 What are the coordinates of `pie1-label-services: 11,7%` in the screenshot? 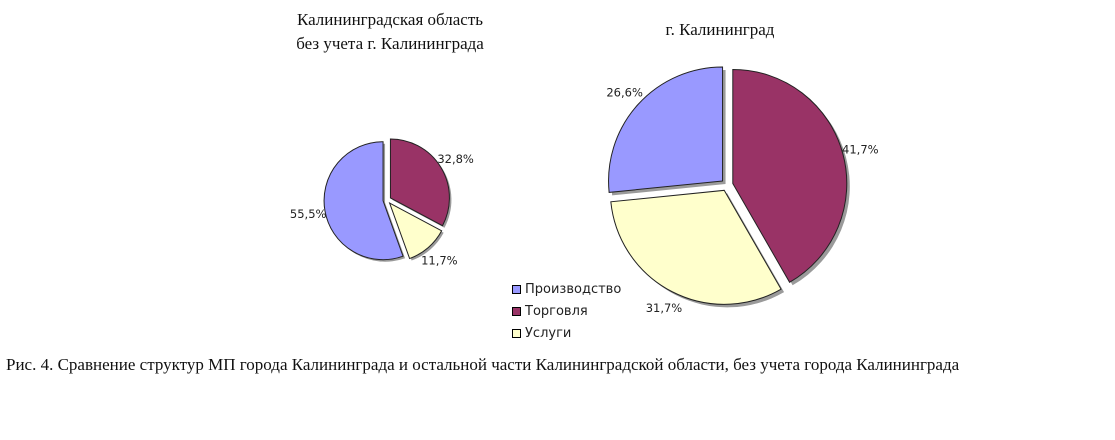 It's located at (439, 261).